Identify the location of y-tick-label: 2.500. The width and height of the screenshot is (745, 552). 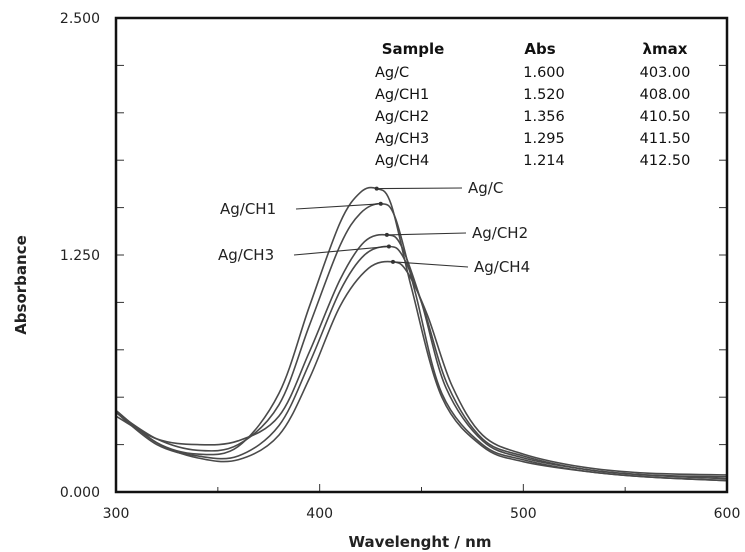
(80, 19).